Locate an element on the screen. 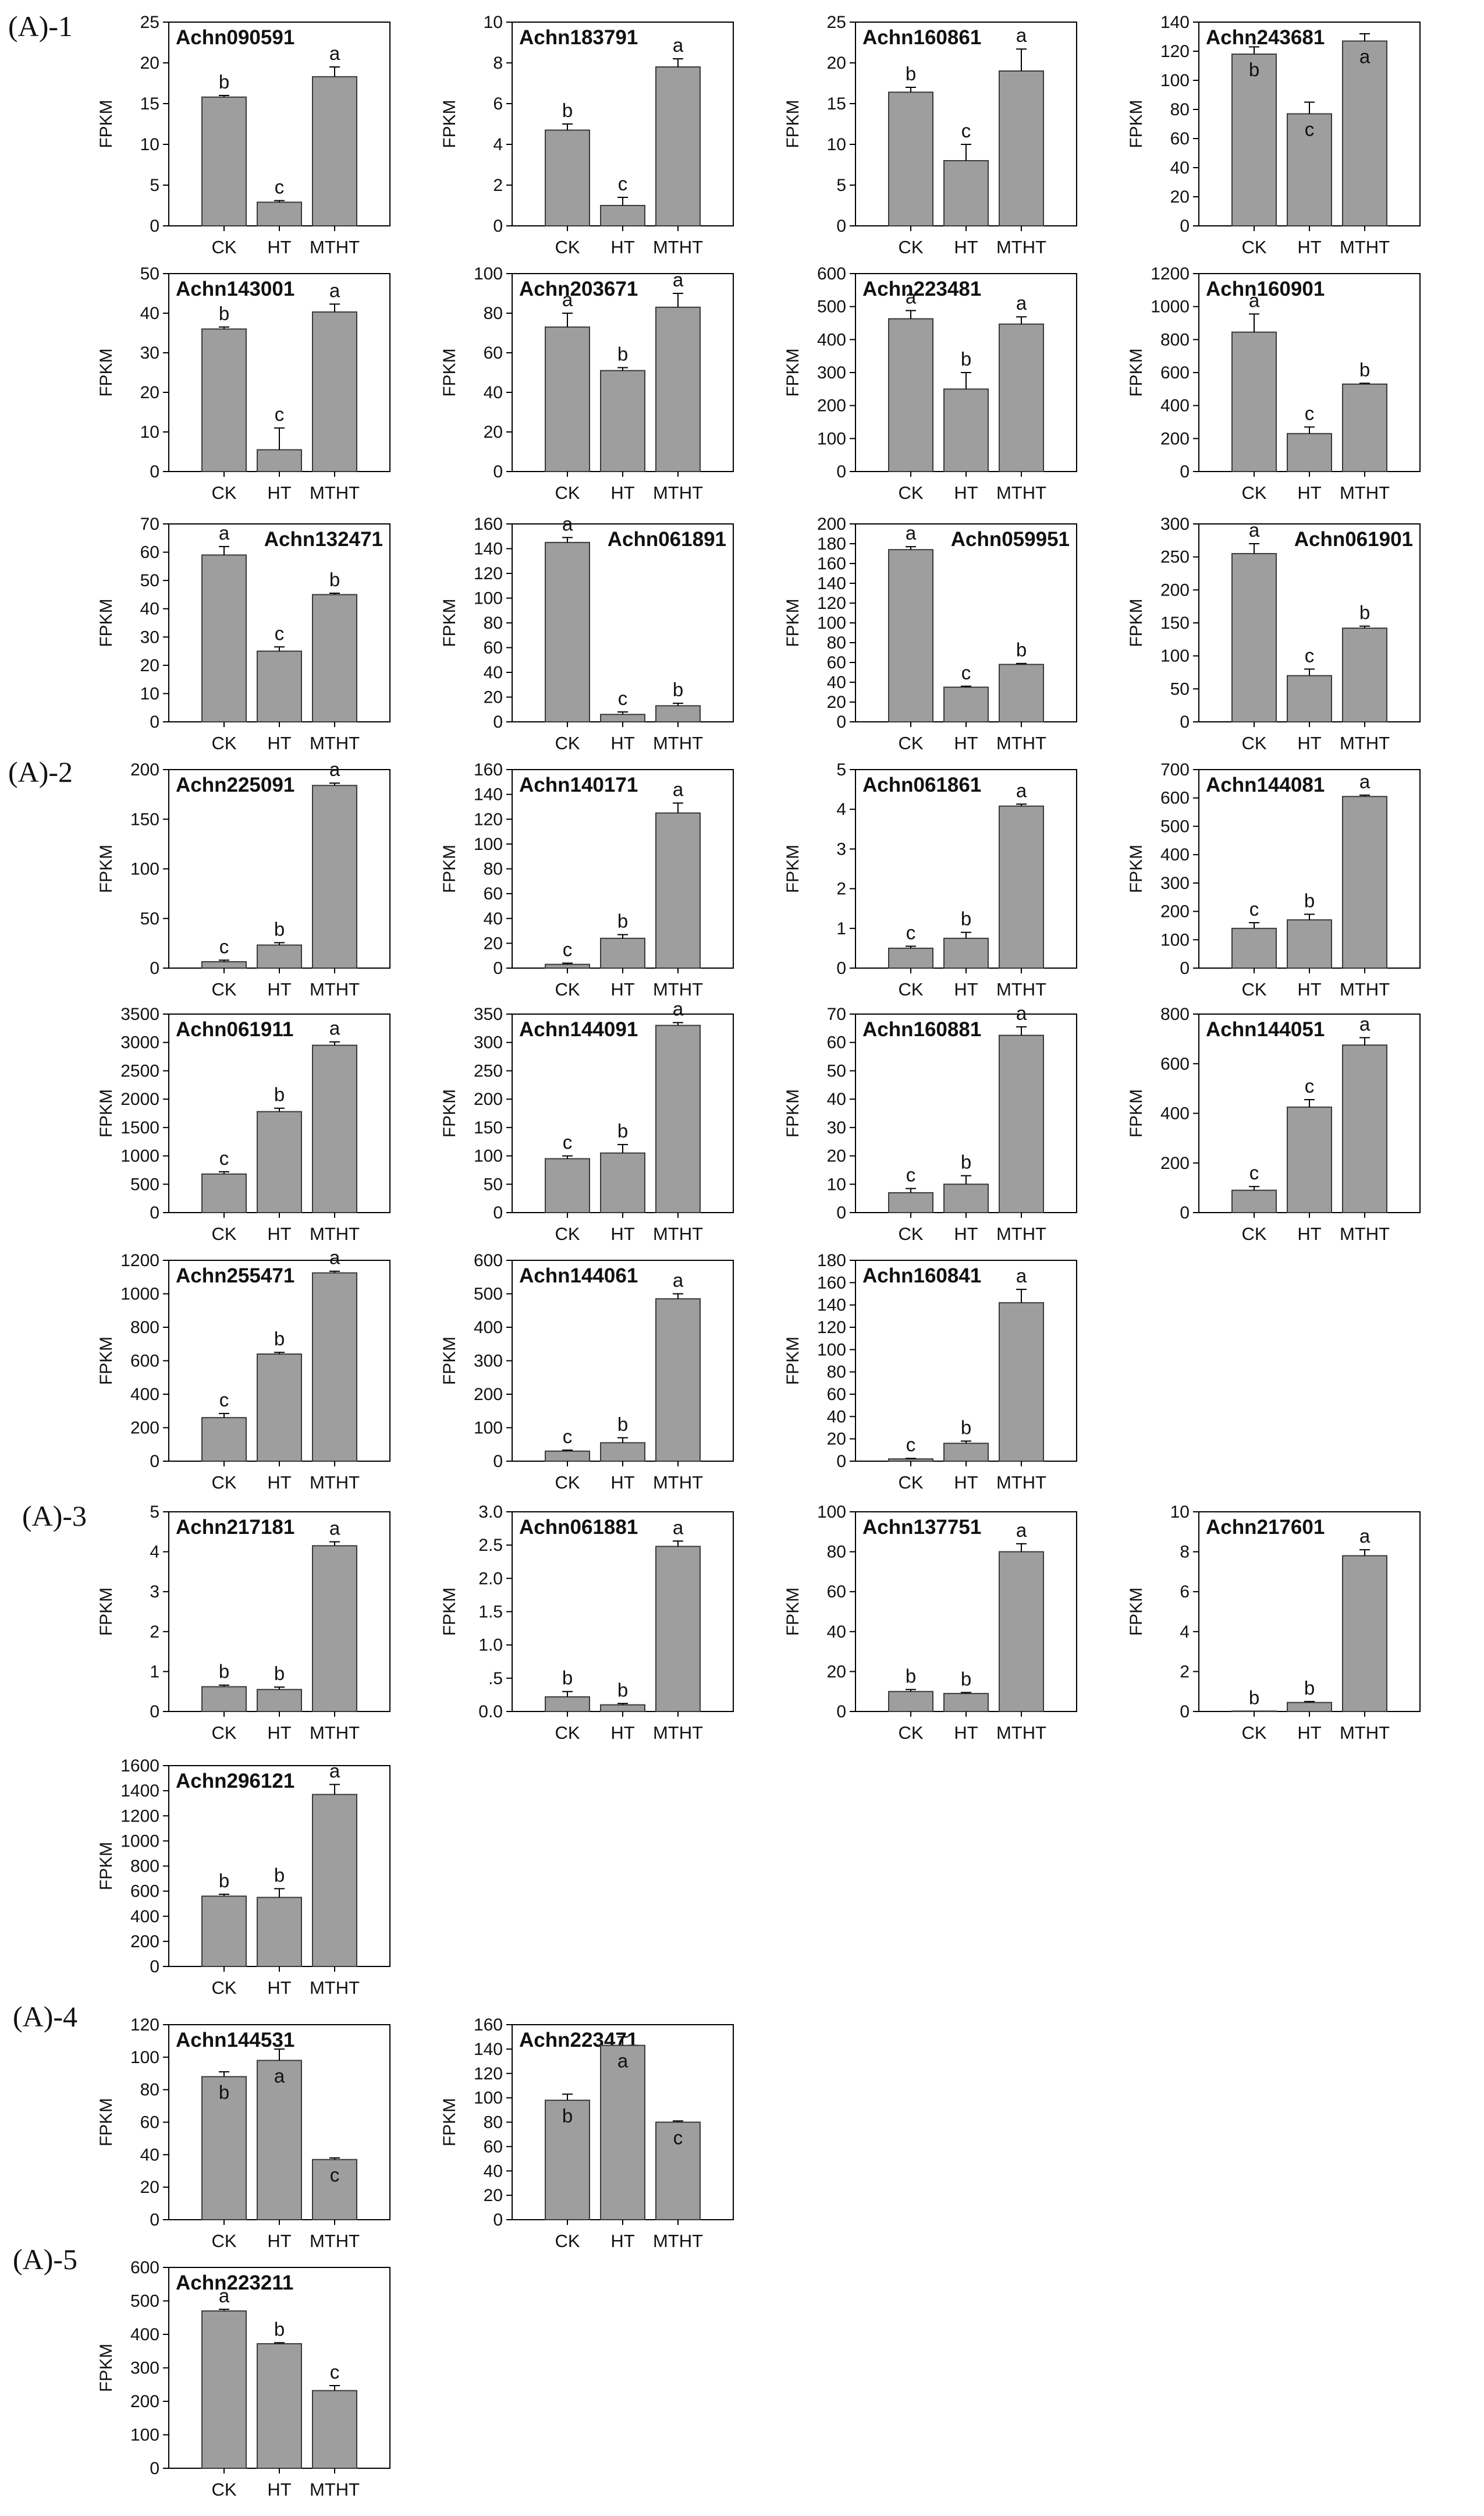 The image size is (1484, 2516). y-tick-label: 800 is located at coordinates (144, 1327).